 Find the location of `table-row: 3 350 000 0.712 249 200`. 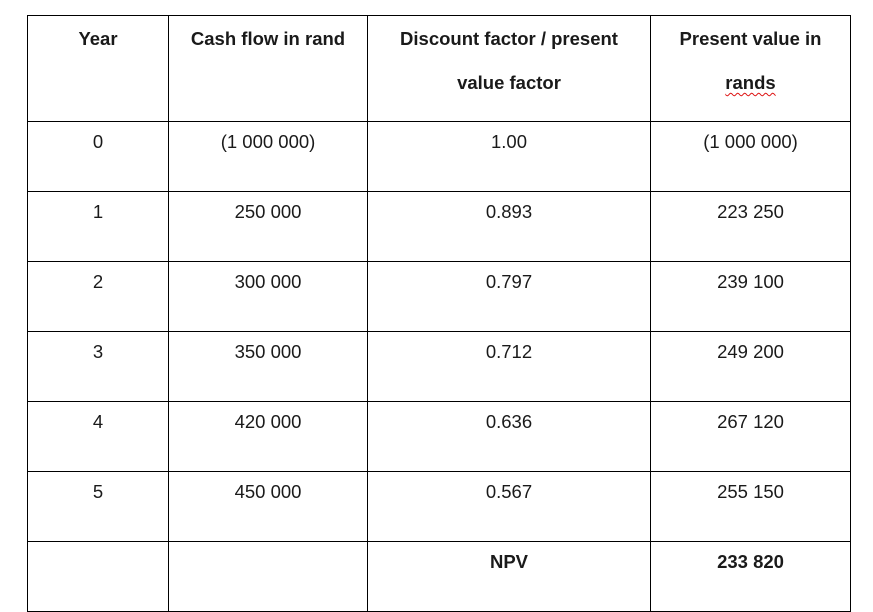

table-row: 3 350 000 0.712 249 200 is located at coordinates (439, 366).